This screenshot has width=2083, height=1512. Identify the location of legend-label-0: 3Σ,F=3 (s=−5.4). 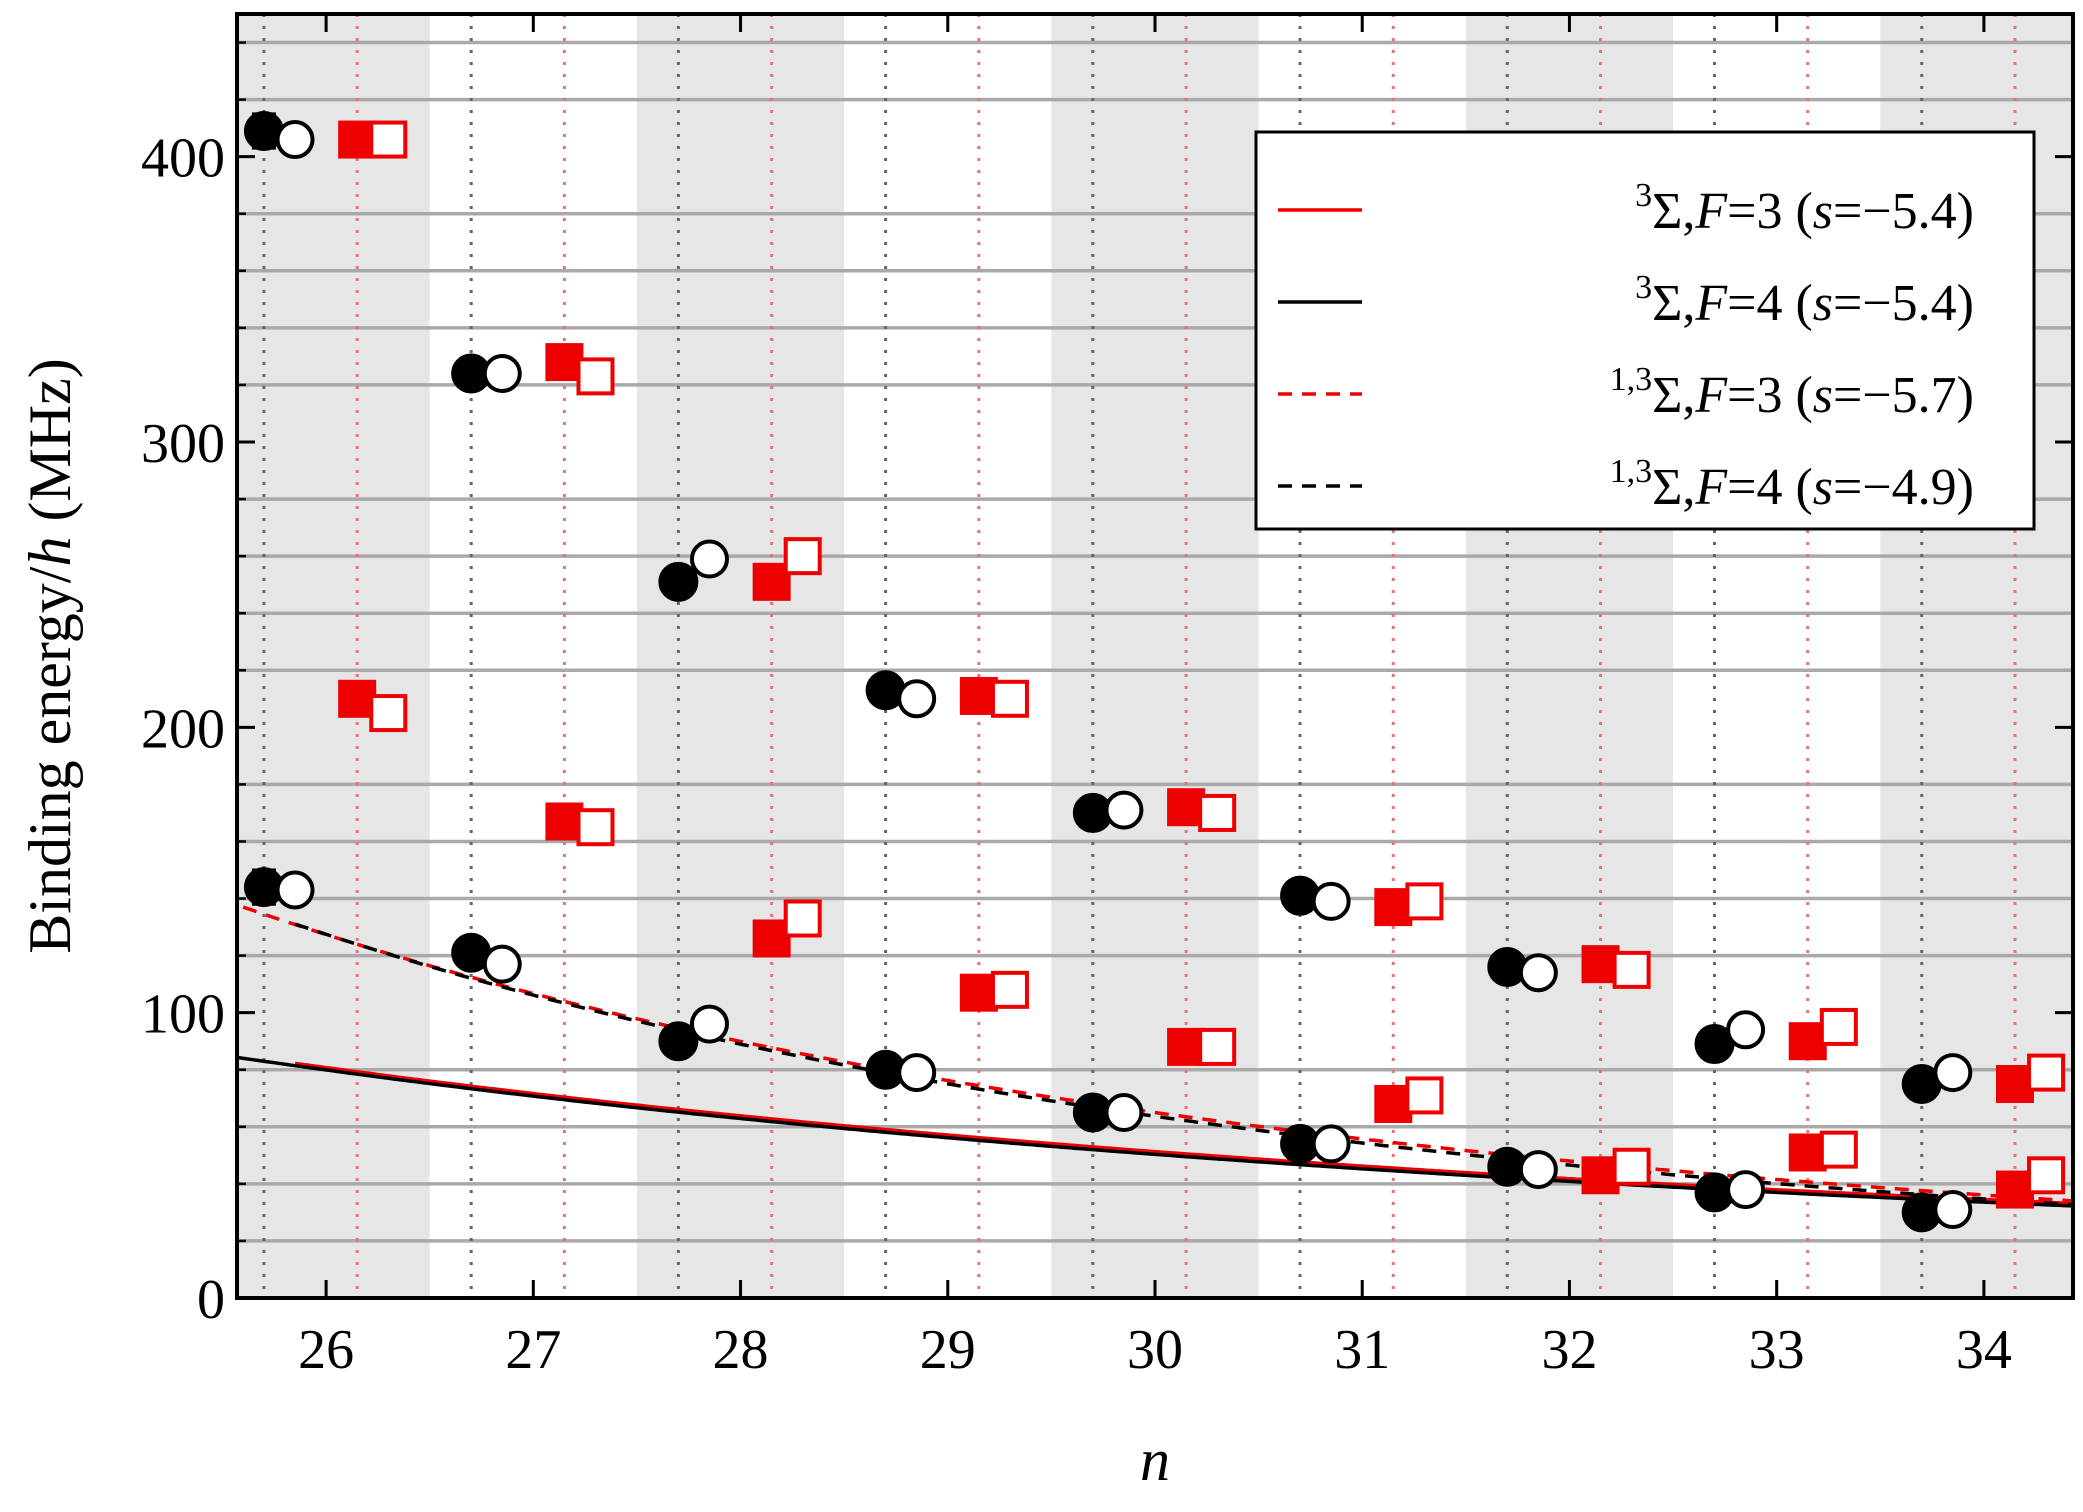
(1804, 208).